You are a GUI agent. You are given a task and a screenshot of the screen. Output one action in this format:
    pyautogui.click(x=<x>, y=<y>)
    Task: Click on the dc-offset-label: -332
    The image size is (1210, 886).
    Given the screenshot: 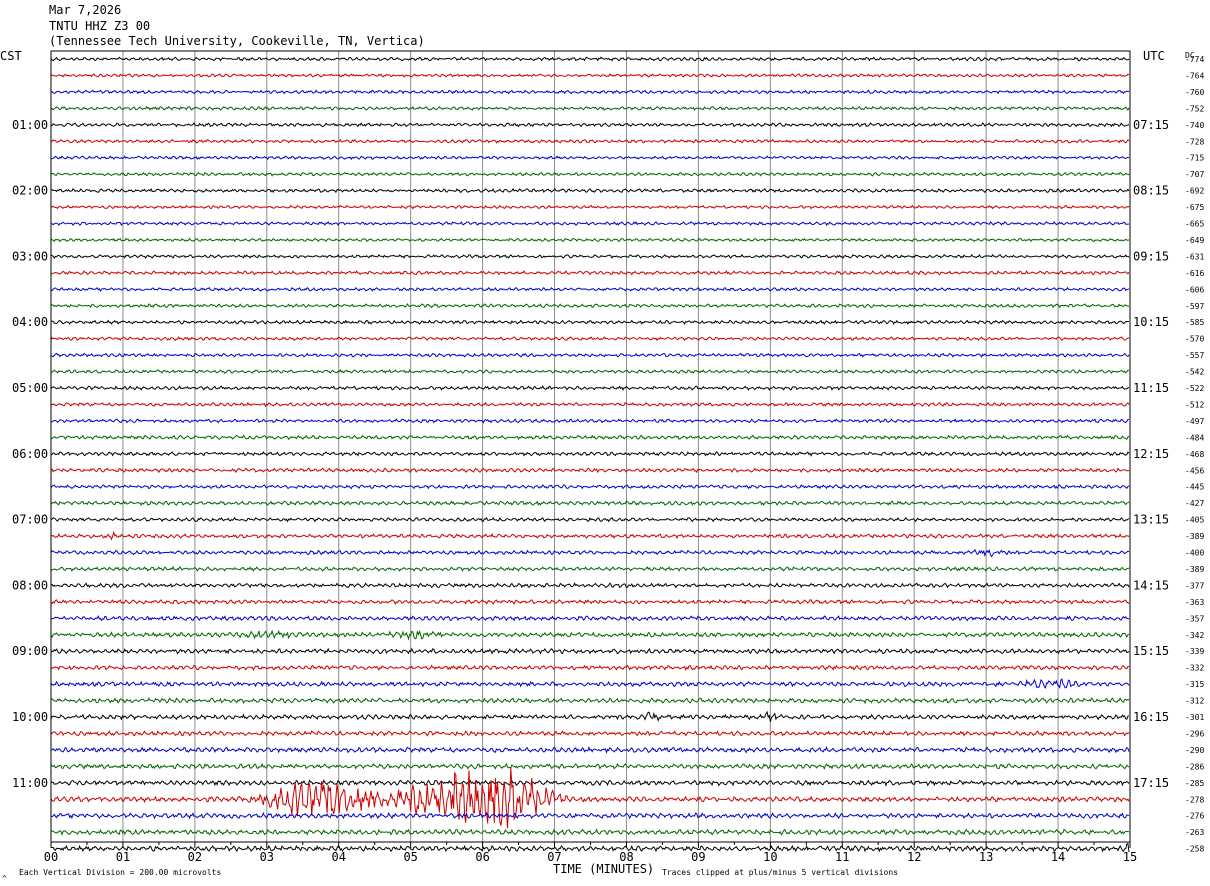 What is the action you would take?
    pyautogui.click(x=1194, y=668)
    